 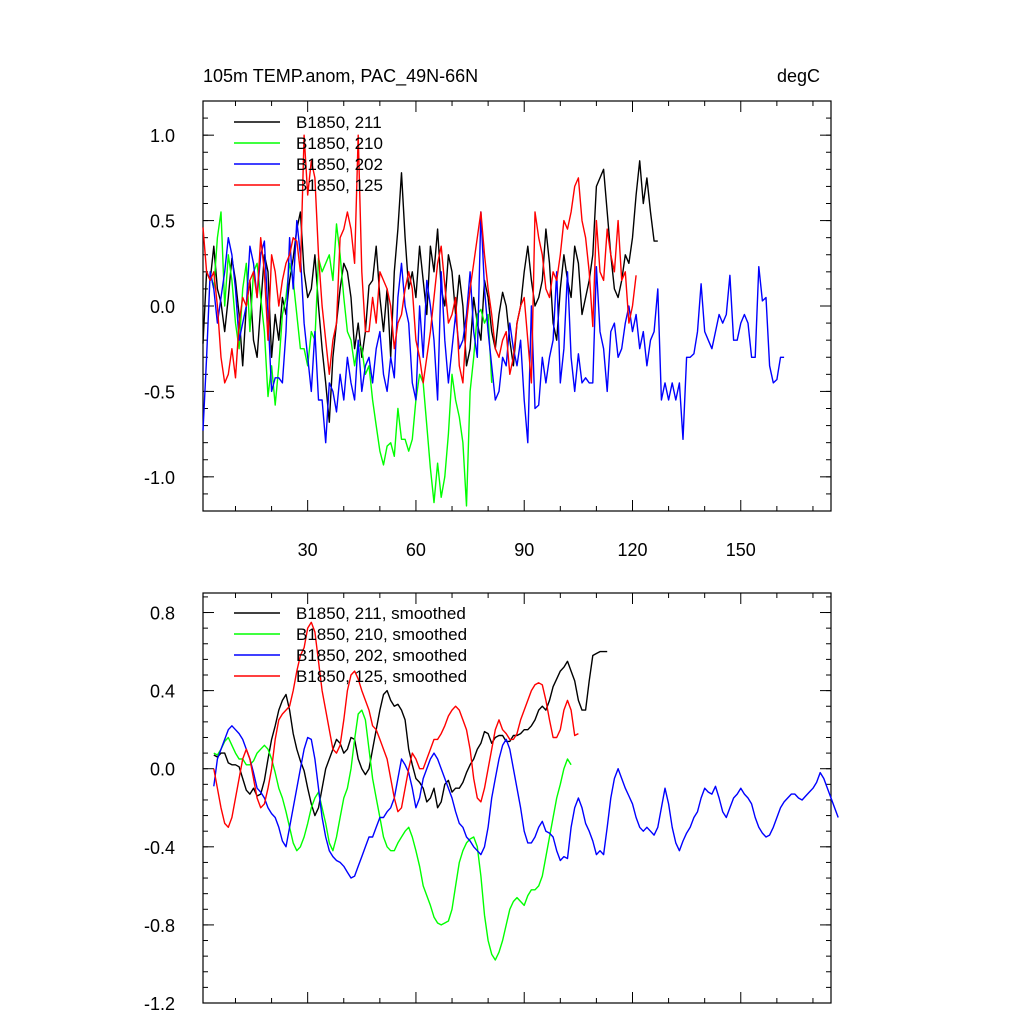 I want to click on bottom-series-line-b1850-125-smoothed, so click(x=396, y=724).